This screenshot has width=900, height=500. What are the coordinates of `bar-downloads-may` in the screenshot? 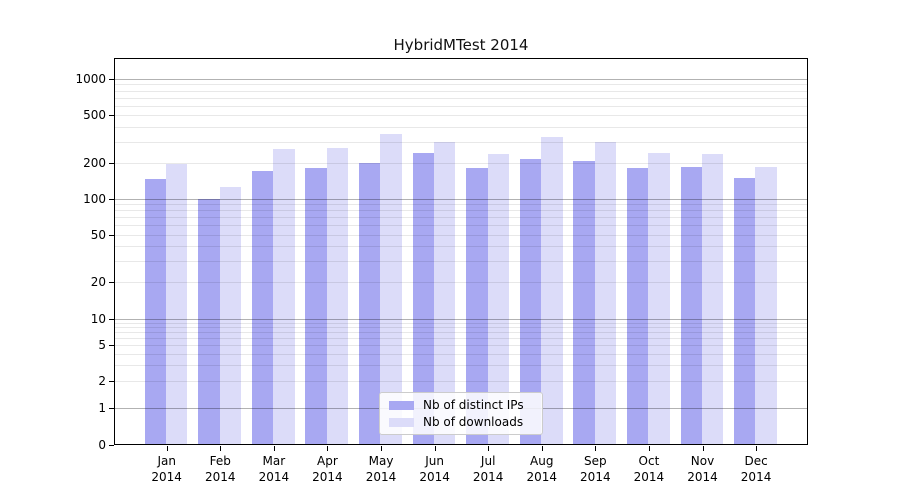 It's located at (391, 289).